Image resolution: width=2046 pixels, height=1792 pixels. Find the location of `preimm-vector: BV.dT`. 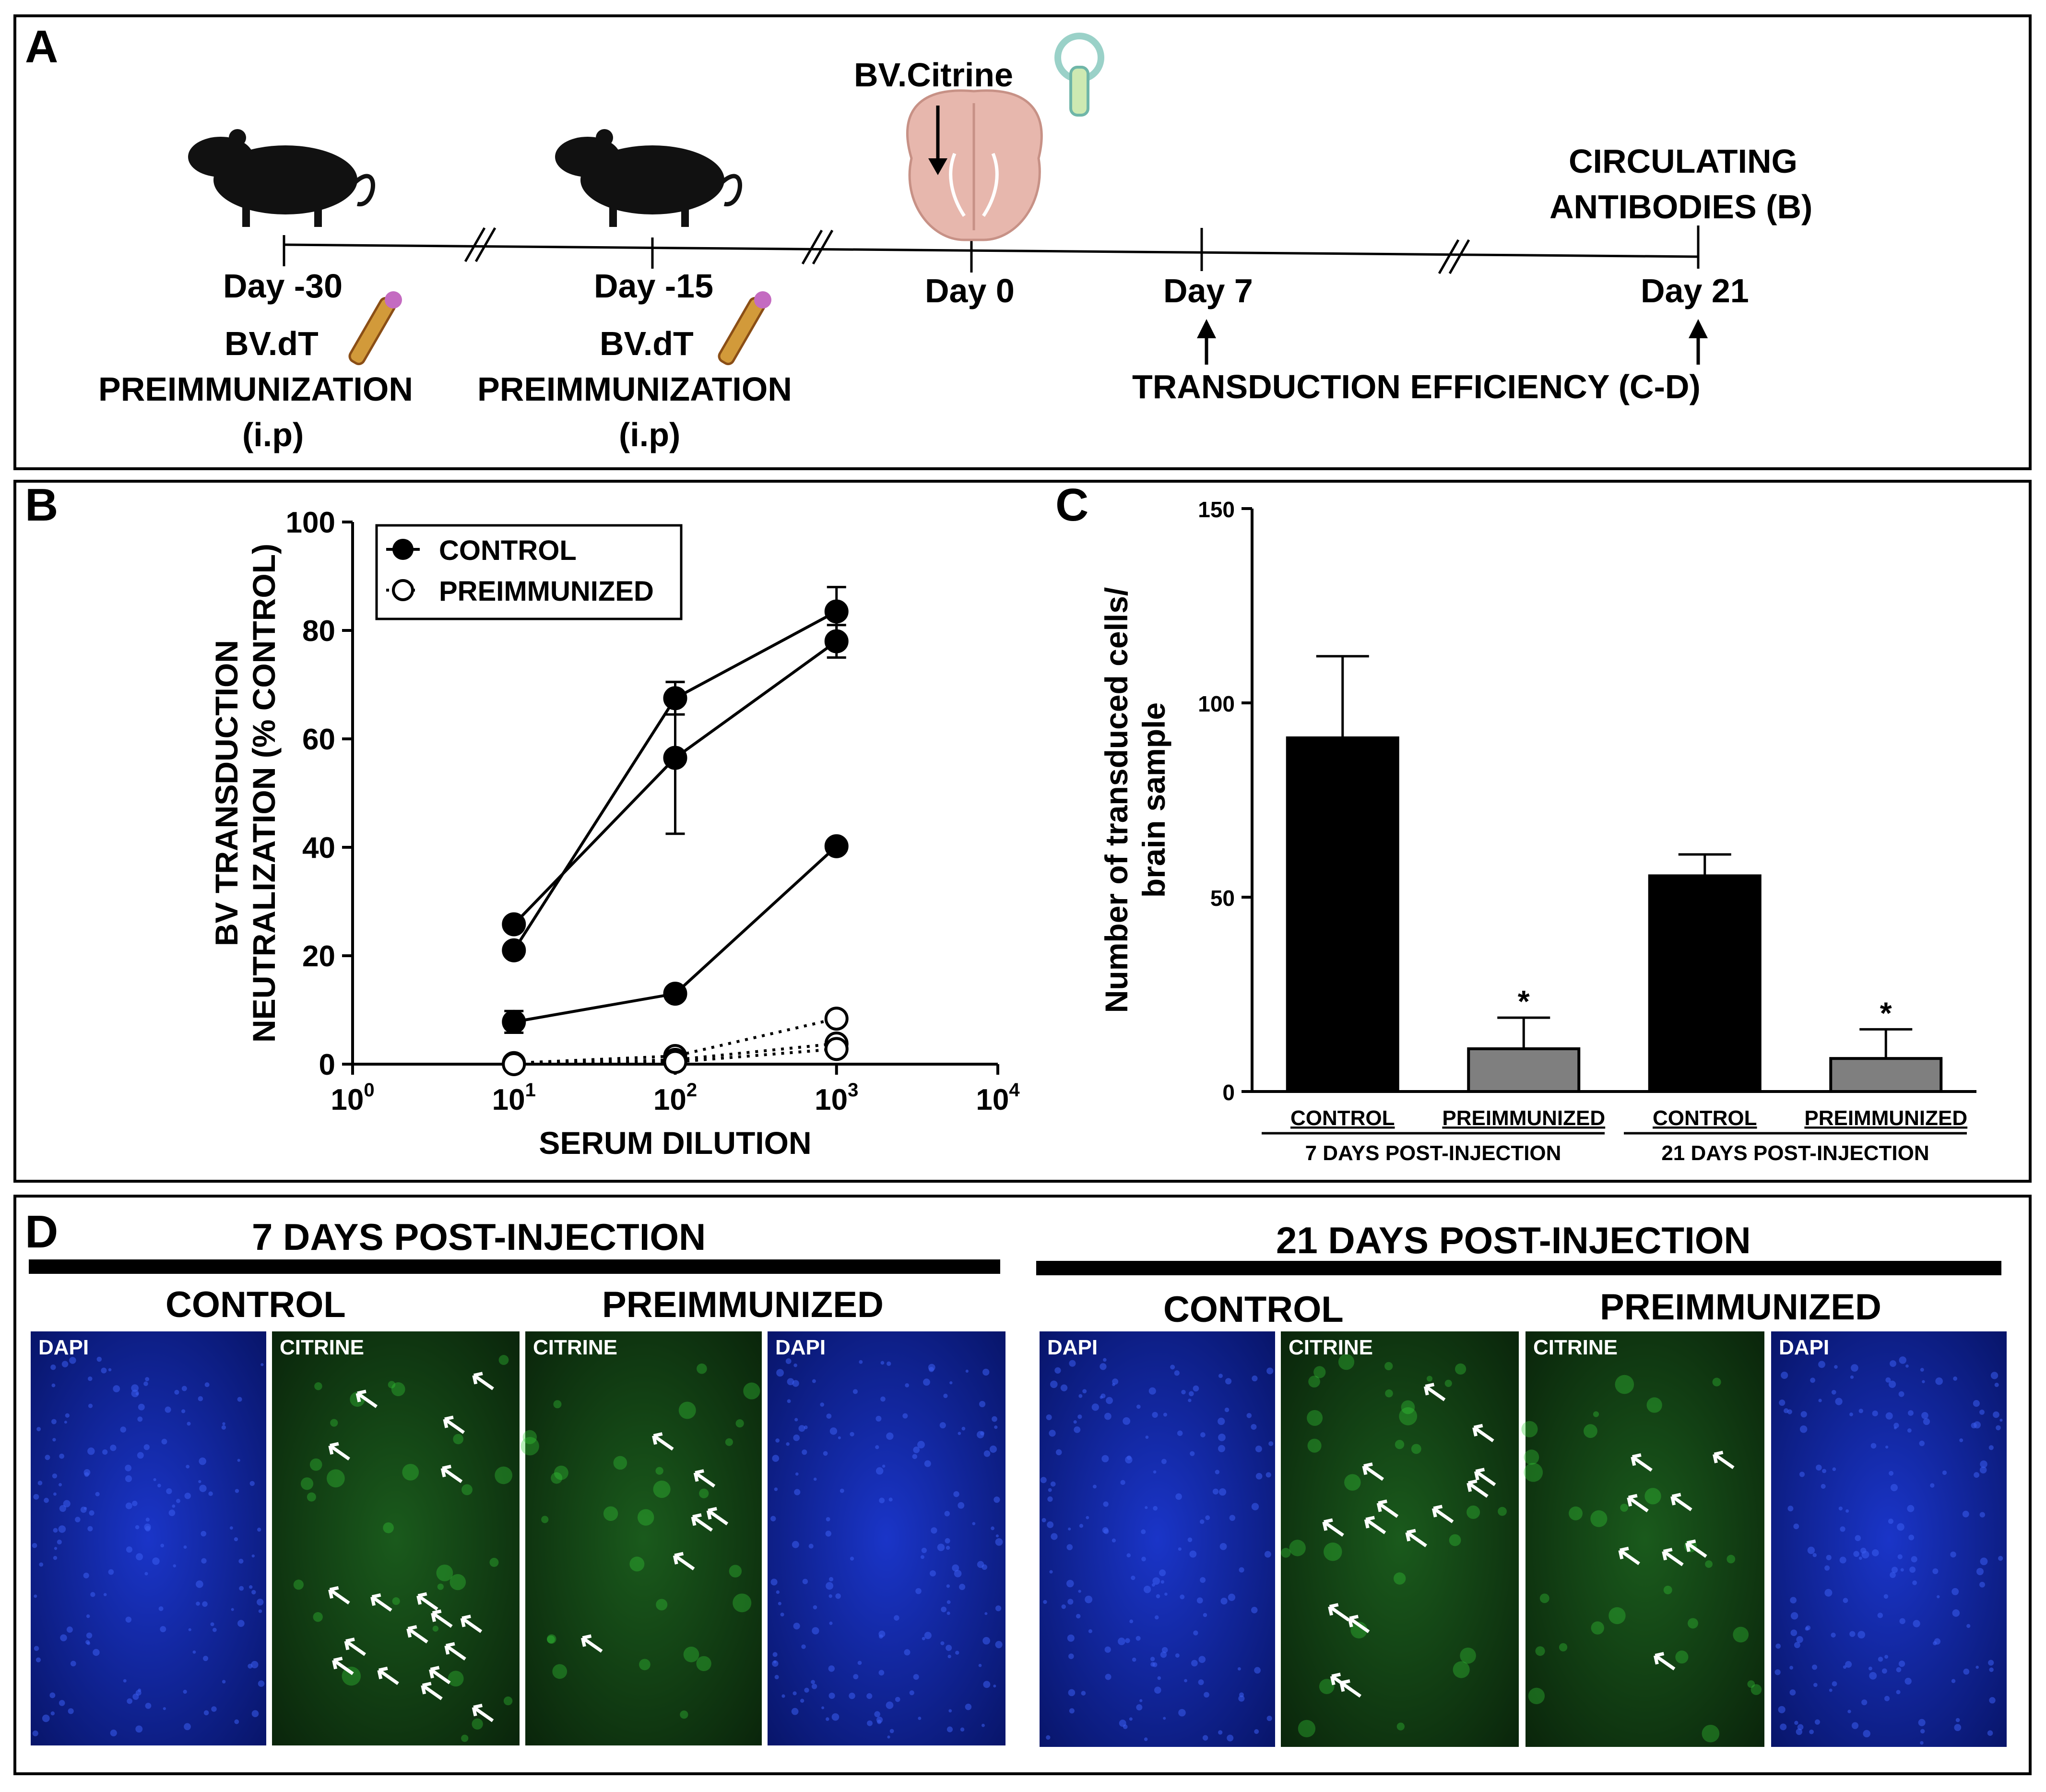

preimm-vector: BV.dT is located at coordinates (272, 343).